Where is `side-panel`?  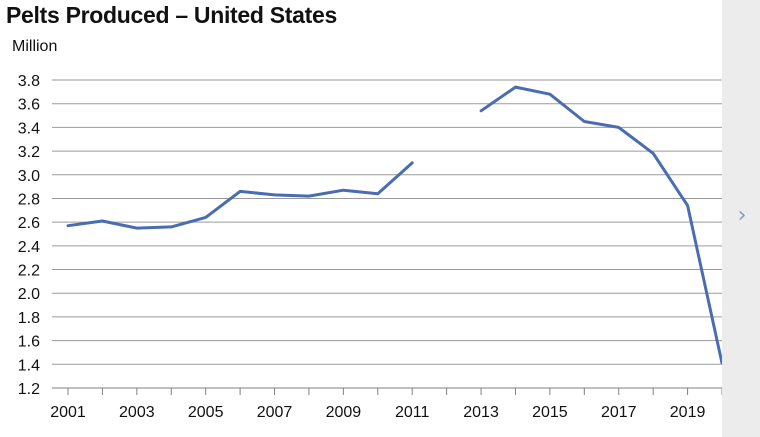
side-panel is located at coordinates (741, 218).